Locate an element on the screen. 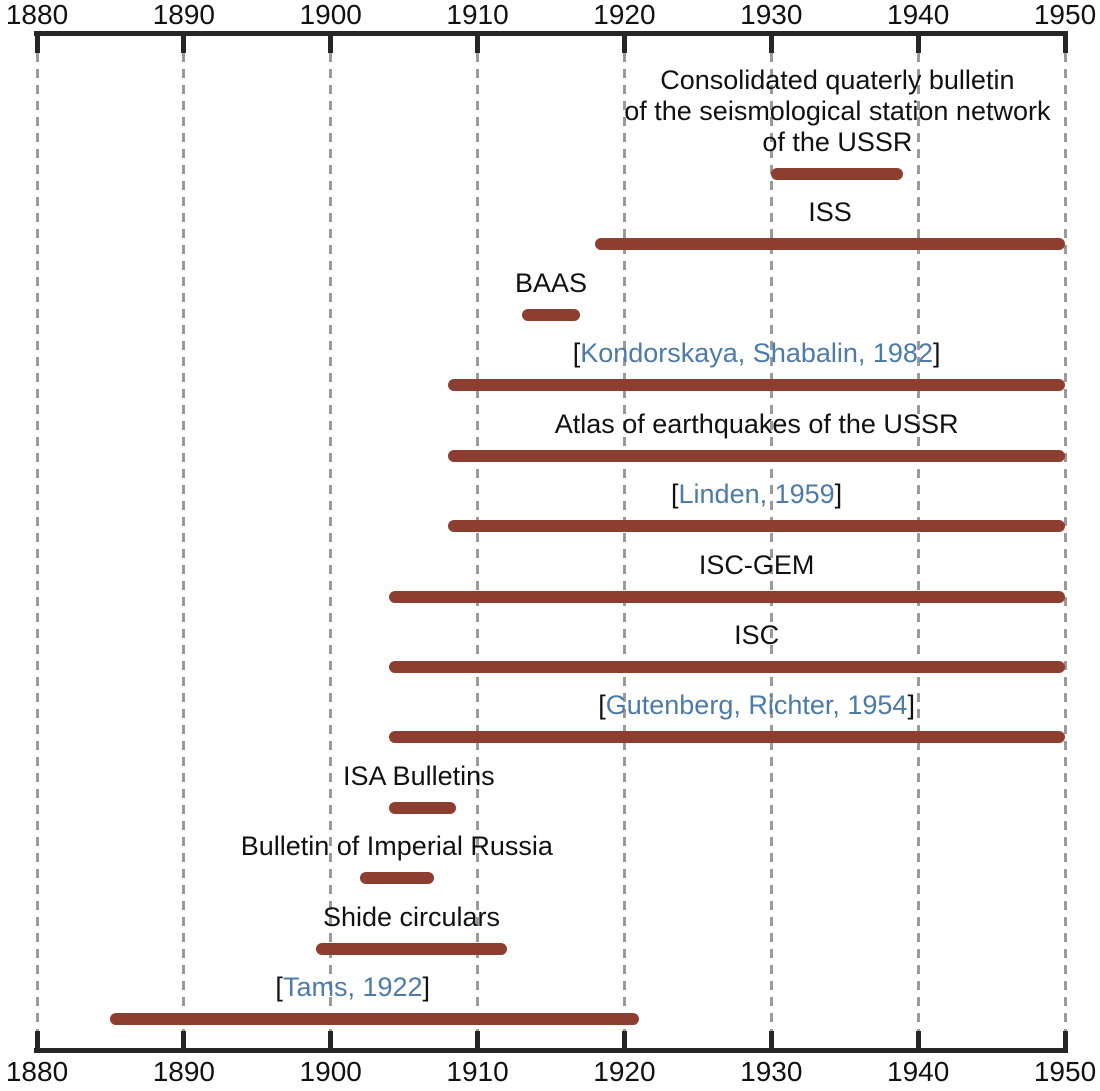  row-label: ISA Bulletins is located at coordinates (419, 776).